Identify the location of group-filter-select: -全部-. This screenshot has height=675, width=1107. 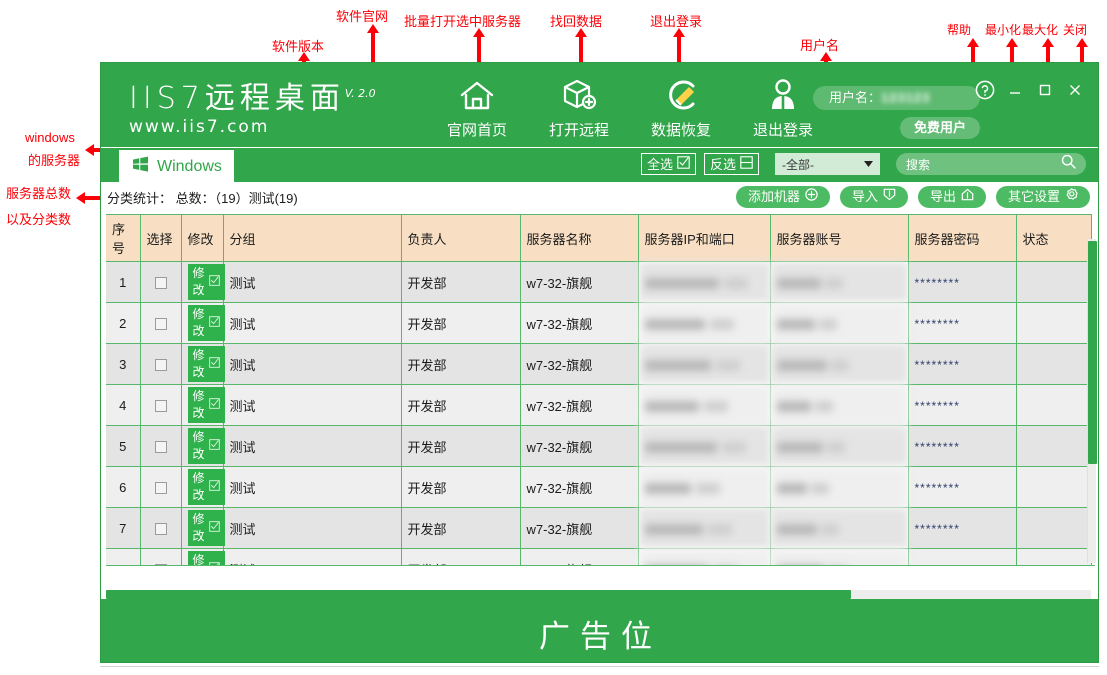
(827, 164).